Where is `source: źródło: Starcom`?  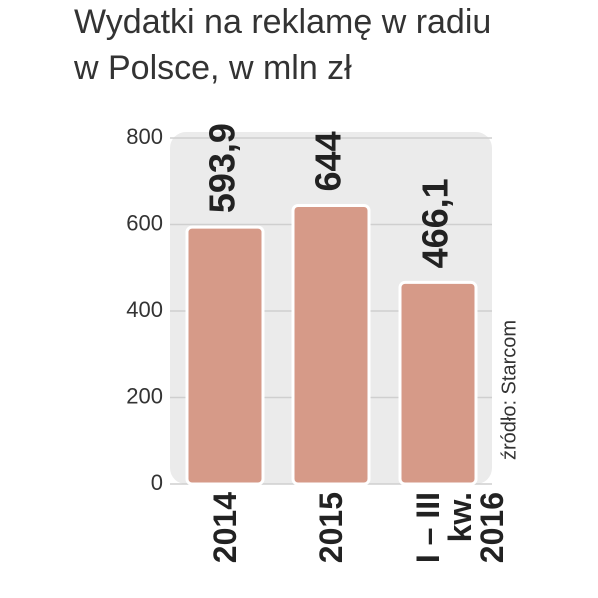 source: źródło: Starcom is located at coordinates (509, 390).